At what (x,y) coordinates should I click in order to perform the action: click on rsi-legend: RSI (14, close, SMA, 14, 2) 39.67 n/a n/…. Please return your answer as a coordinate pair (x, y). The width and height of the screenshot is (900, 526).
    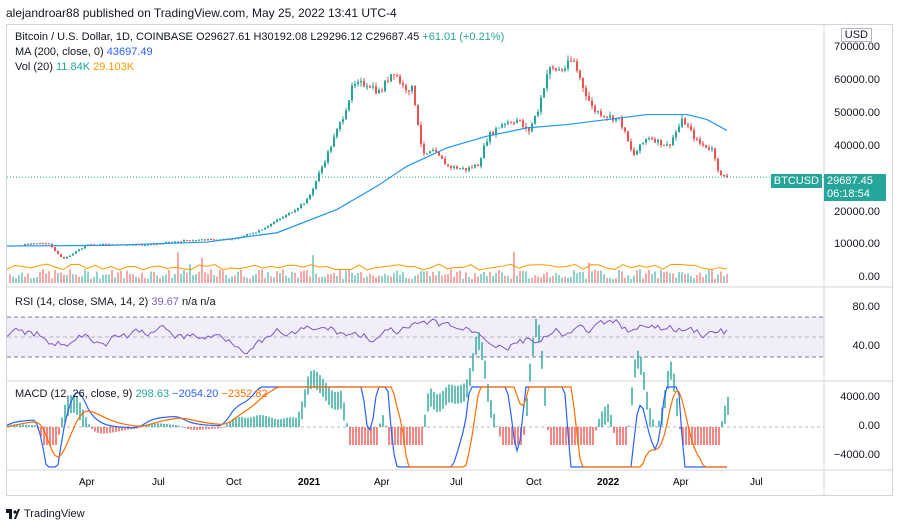
    Looking at the image, I should click on (115, 302).